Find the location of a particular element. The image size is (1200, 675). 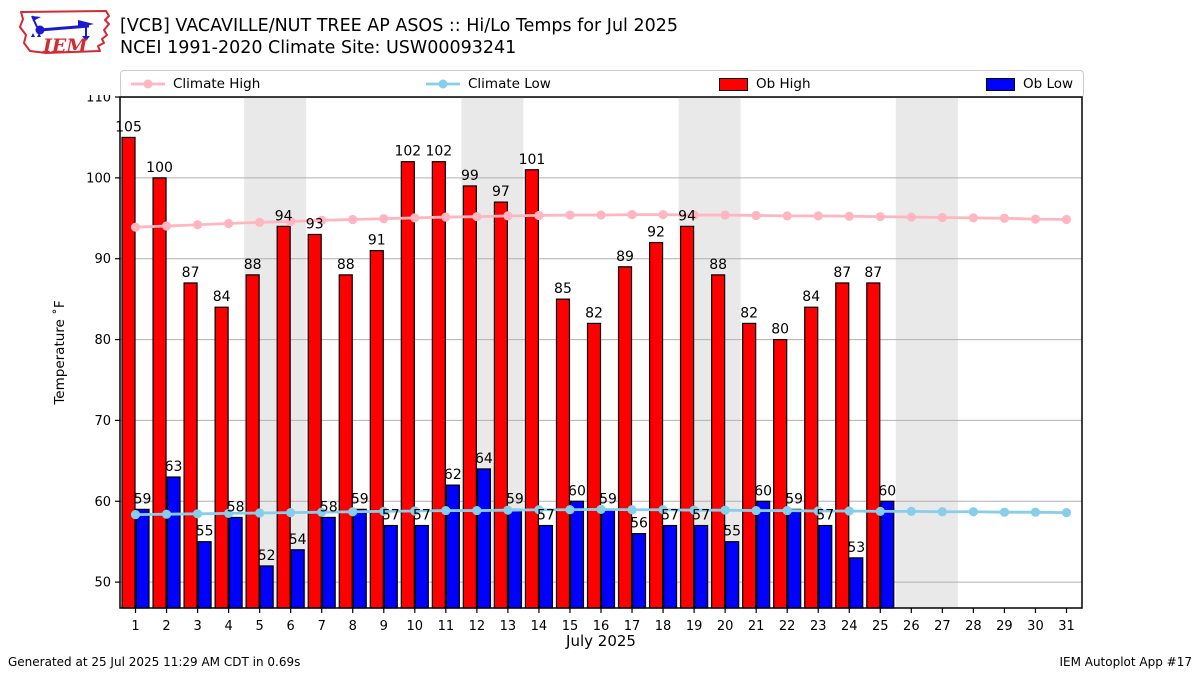

bar-value-label: 89 is located at coordinates (625, 257).